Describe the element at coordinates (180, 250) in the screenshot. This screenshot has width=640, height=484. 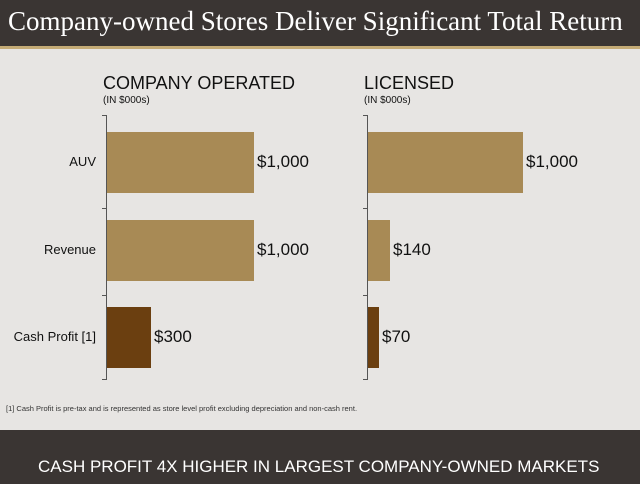
I see `bar-company-operated-revenue` at that location.